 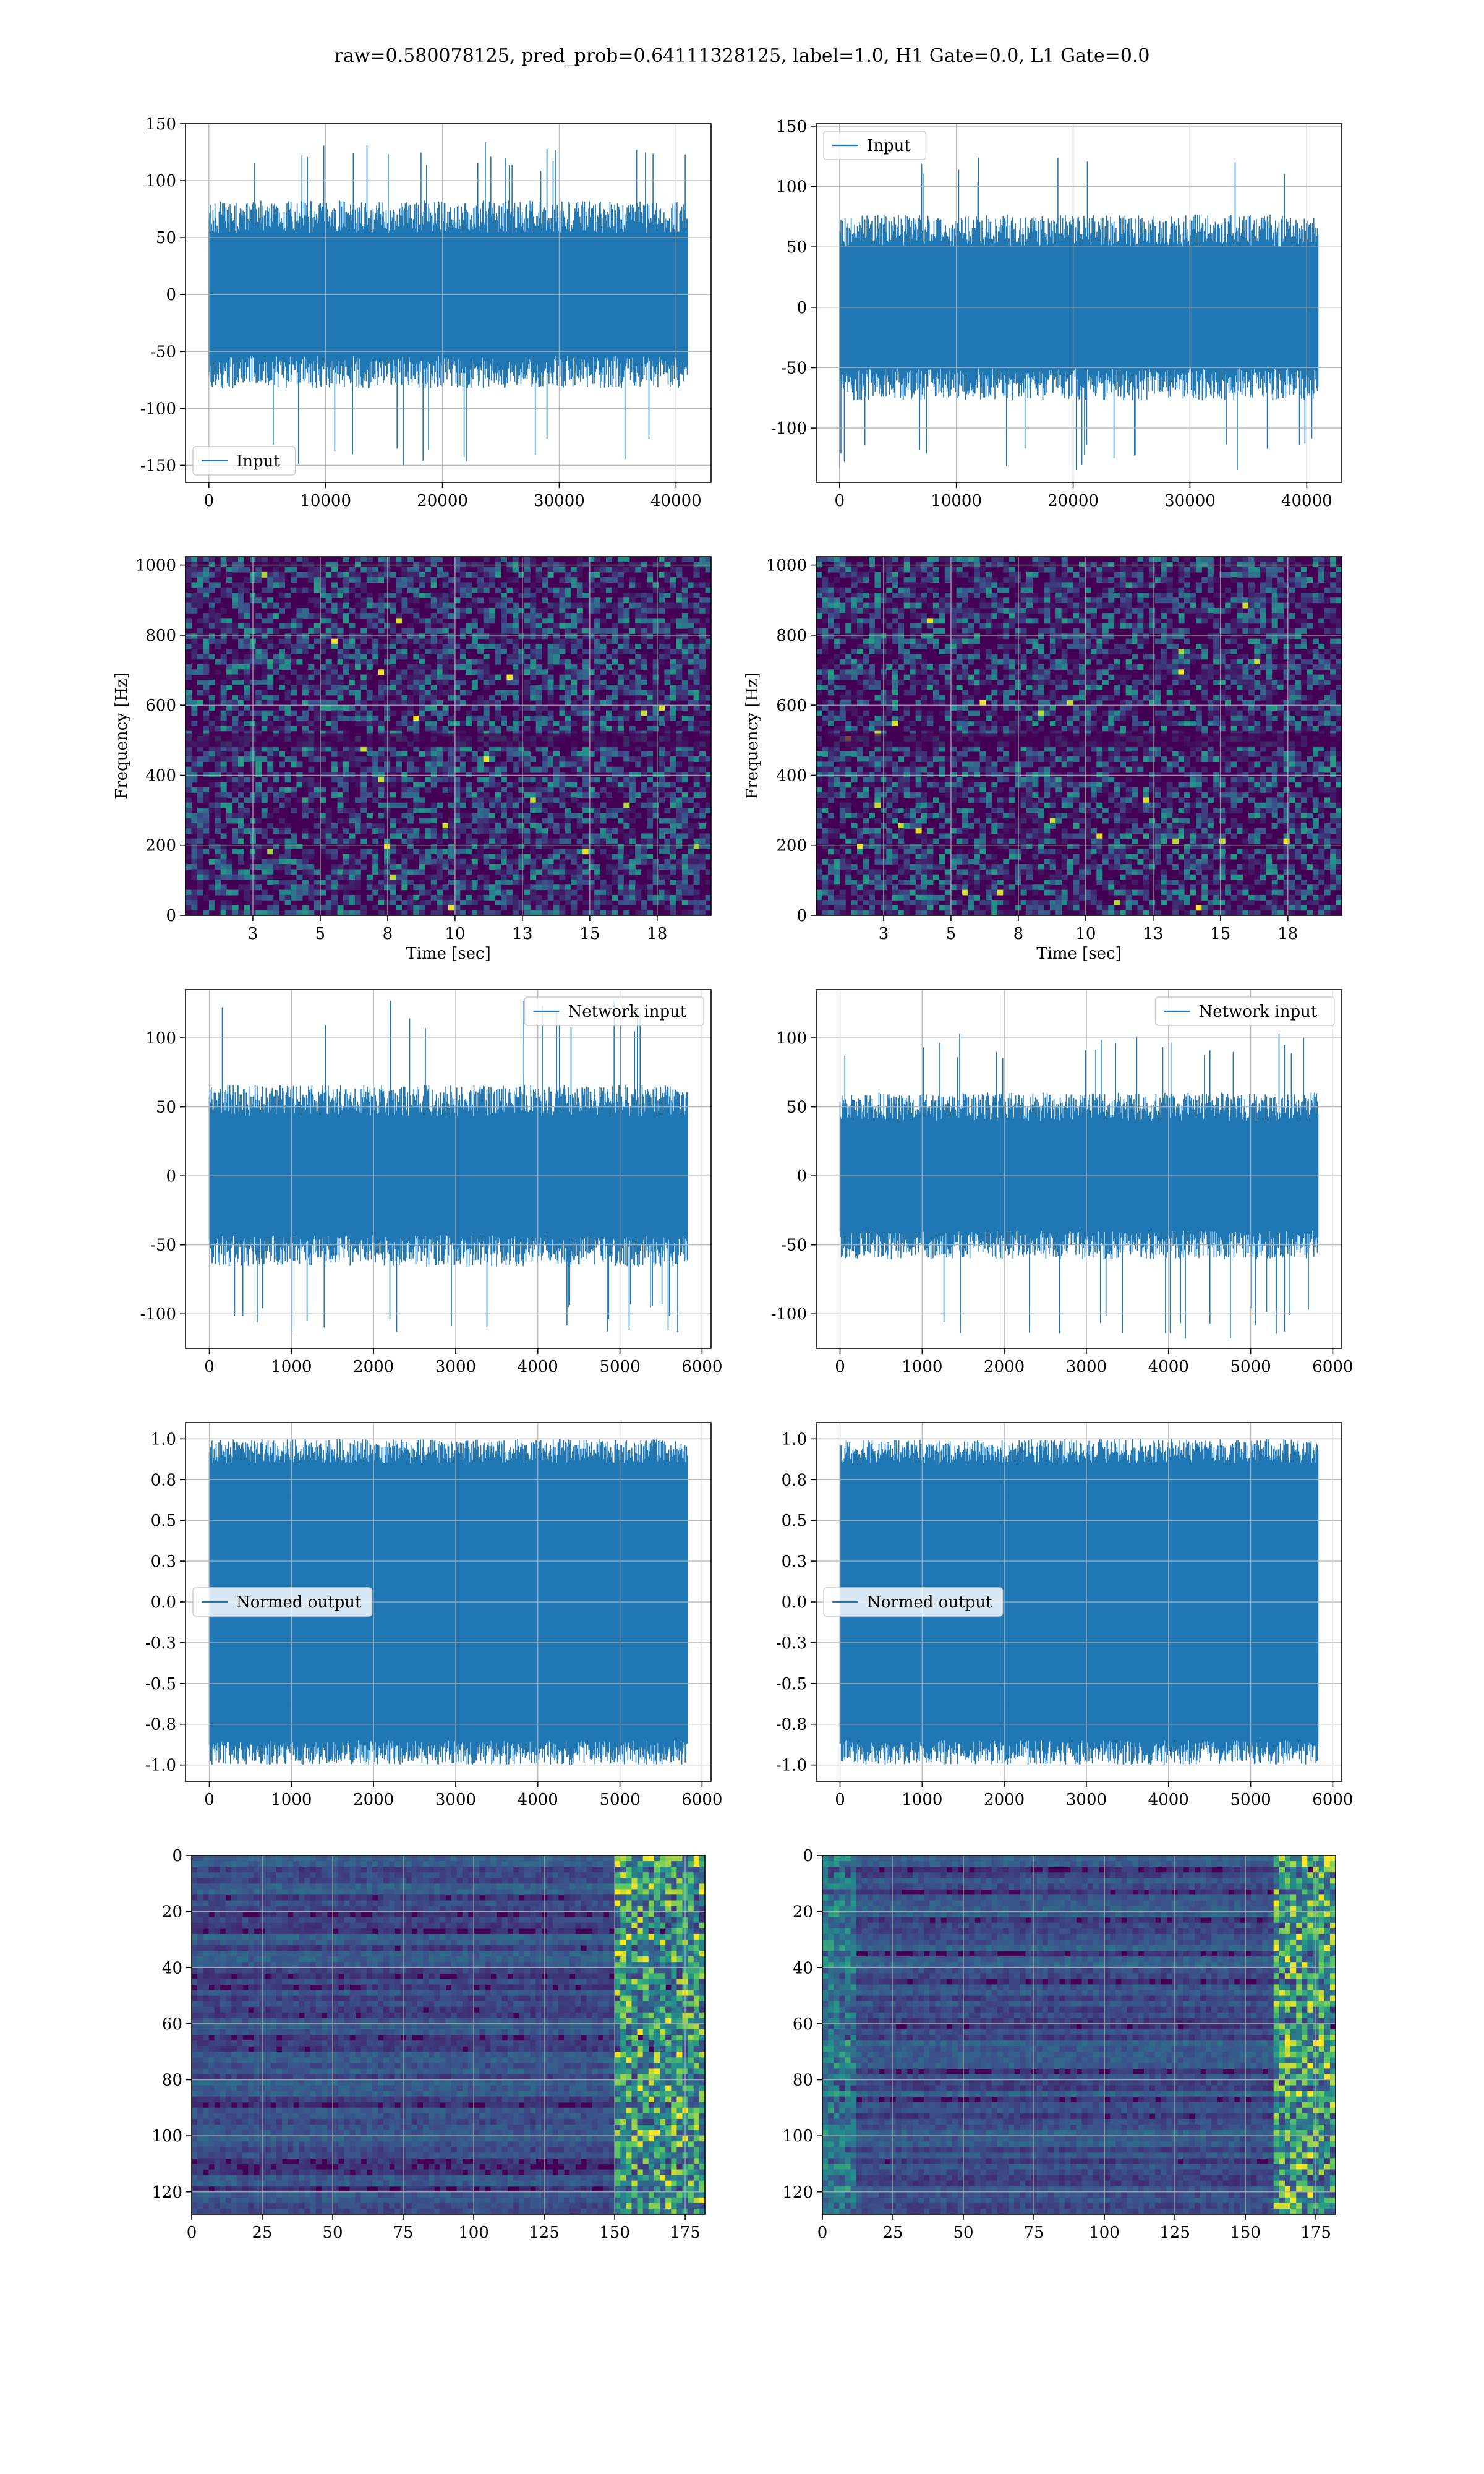 What do you see at coordinates (244, 461) in the screenshot?
I see `legend-box` at bounding box center [244, 461].